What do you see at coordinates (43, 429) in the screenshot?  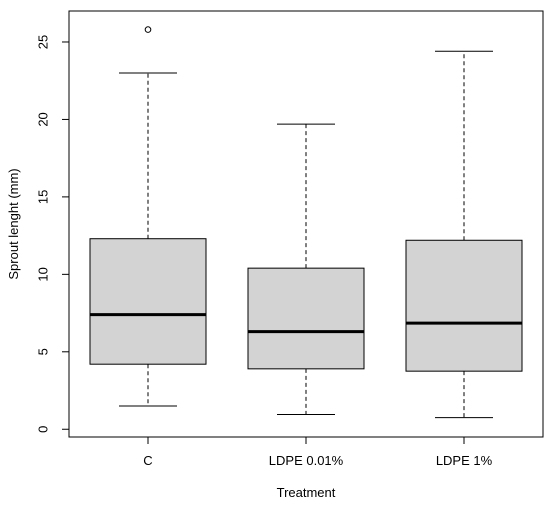 I see `y-tick-label: 0` at bounding box center [43, 429].